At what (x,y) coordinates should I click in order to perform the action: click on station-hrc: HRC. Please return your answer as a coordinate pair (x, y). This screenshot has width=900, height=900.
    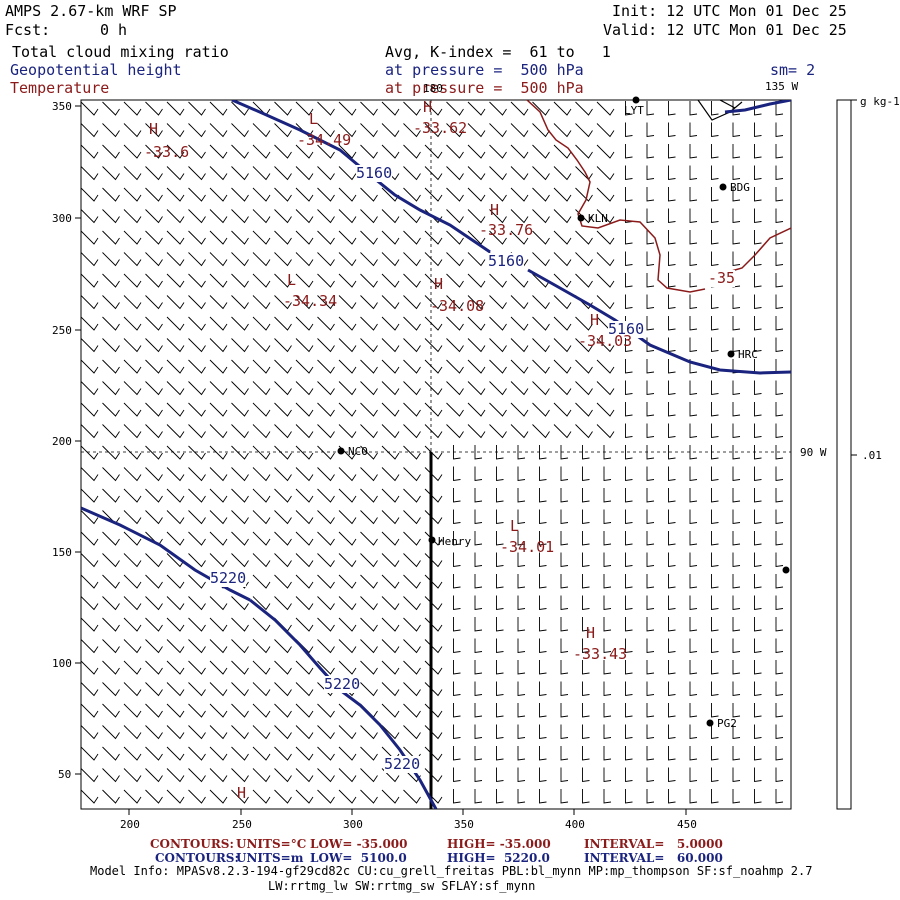
    Looking at the image, I should click on (748, 354).